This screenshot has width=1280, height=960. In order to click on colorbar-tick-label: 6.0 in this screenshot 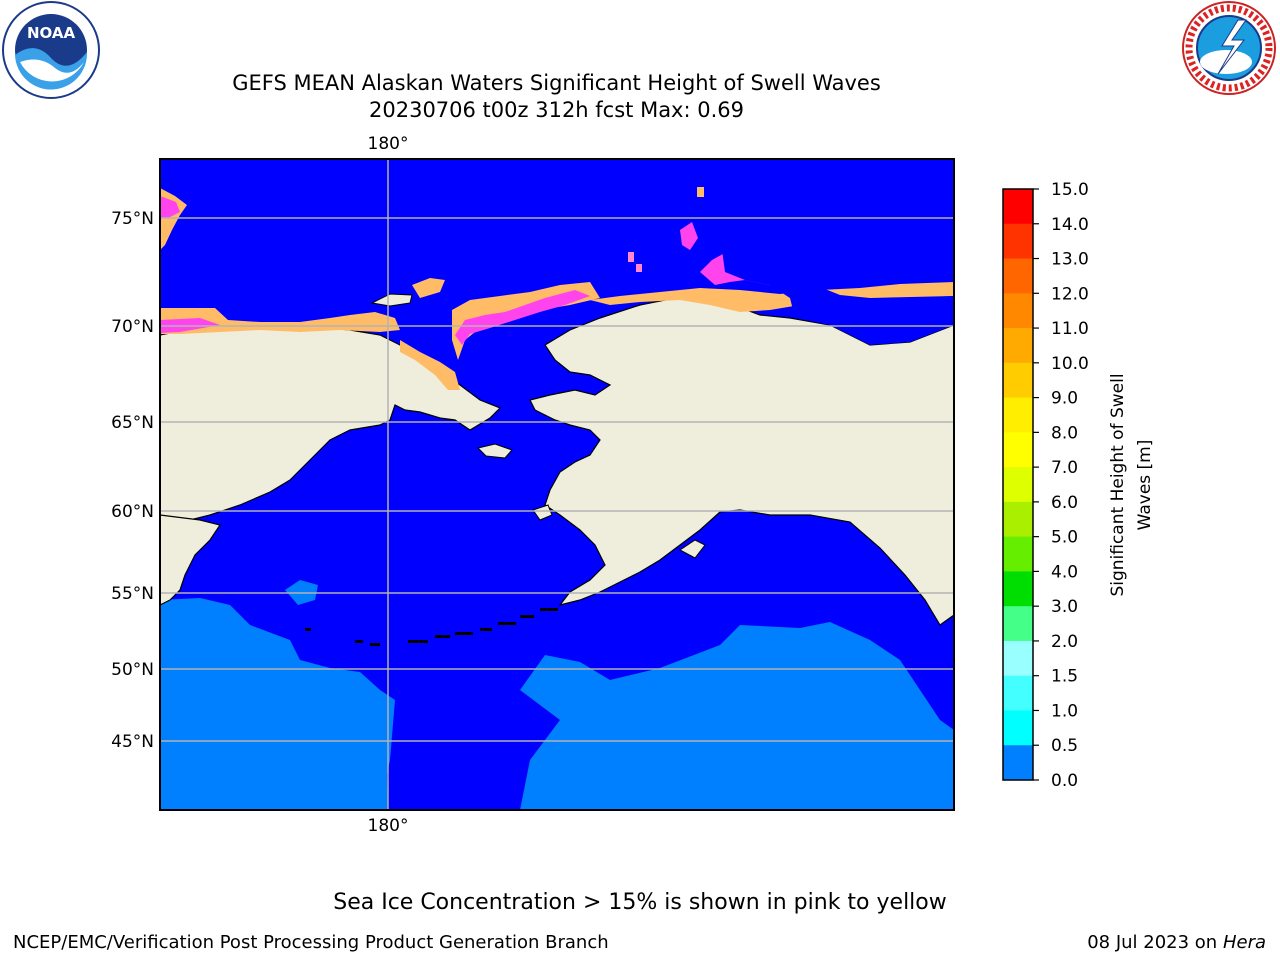, I will do `click(1064, 503)`.